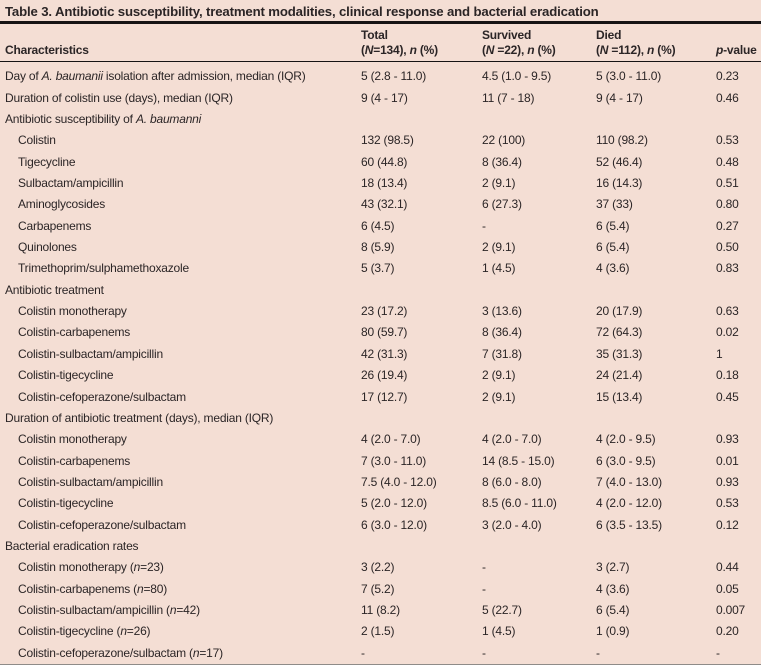  What do you see at coordinates (619, 353) in the screenshot?
I see `cell-died: 35 (31.3)` at bounding box center [619, 353].